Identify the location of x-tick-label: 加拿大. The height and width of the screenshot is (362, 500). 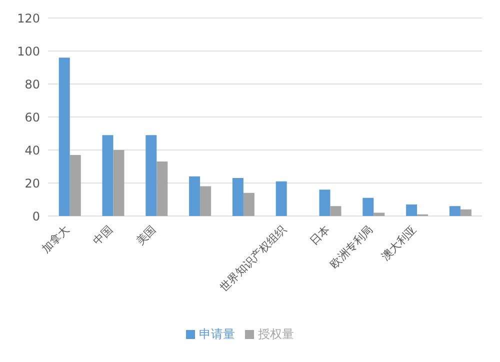
(55, 239).